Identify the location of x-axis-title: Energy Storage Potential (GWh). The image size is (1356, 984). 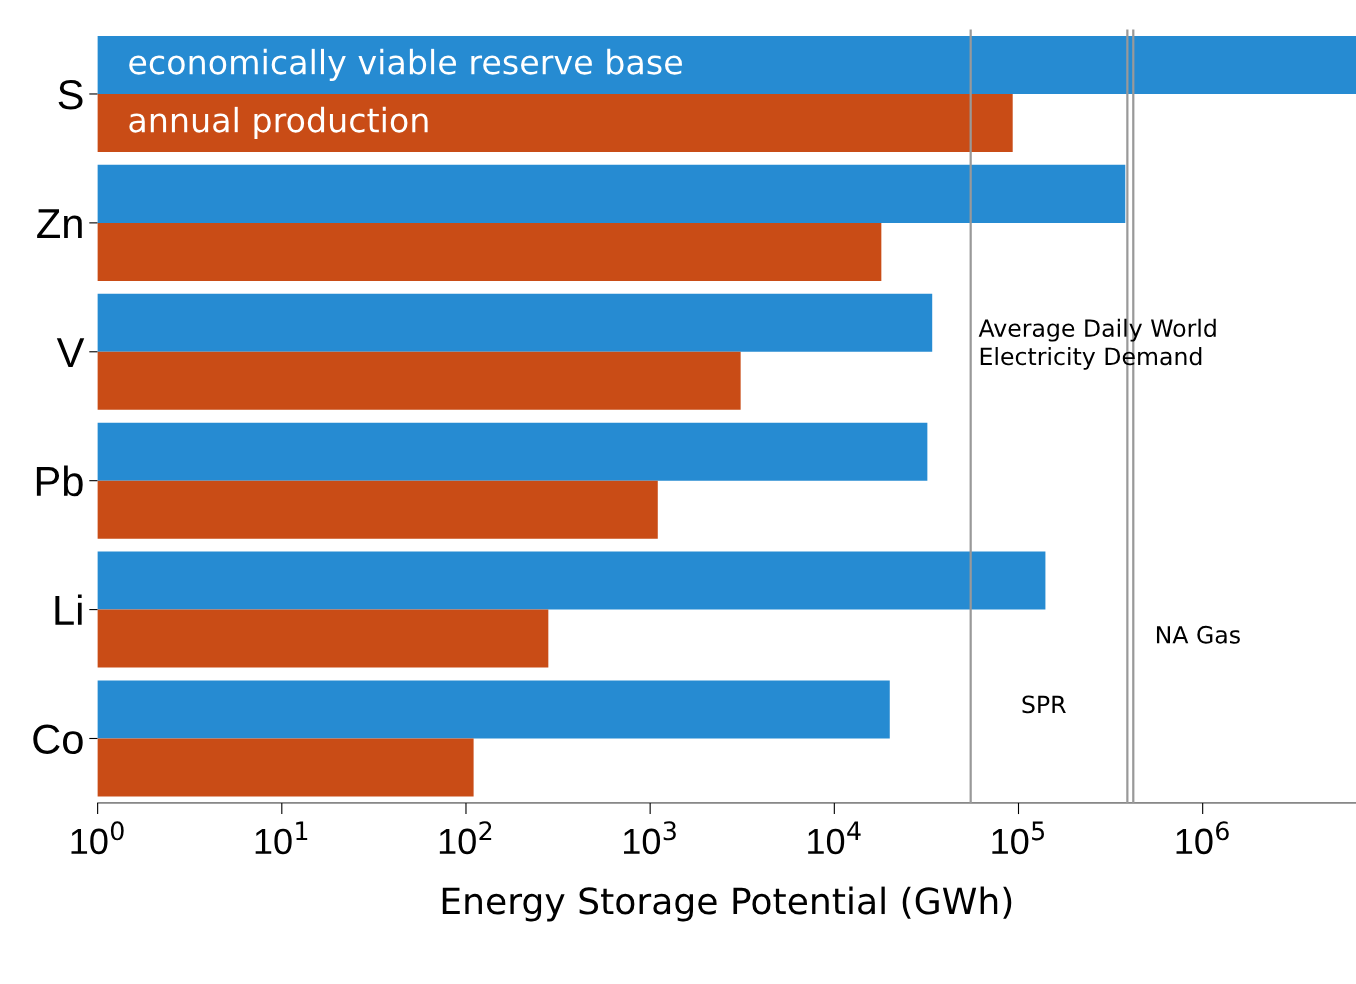
(727, 904).